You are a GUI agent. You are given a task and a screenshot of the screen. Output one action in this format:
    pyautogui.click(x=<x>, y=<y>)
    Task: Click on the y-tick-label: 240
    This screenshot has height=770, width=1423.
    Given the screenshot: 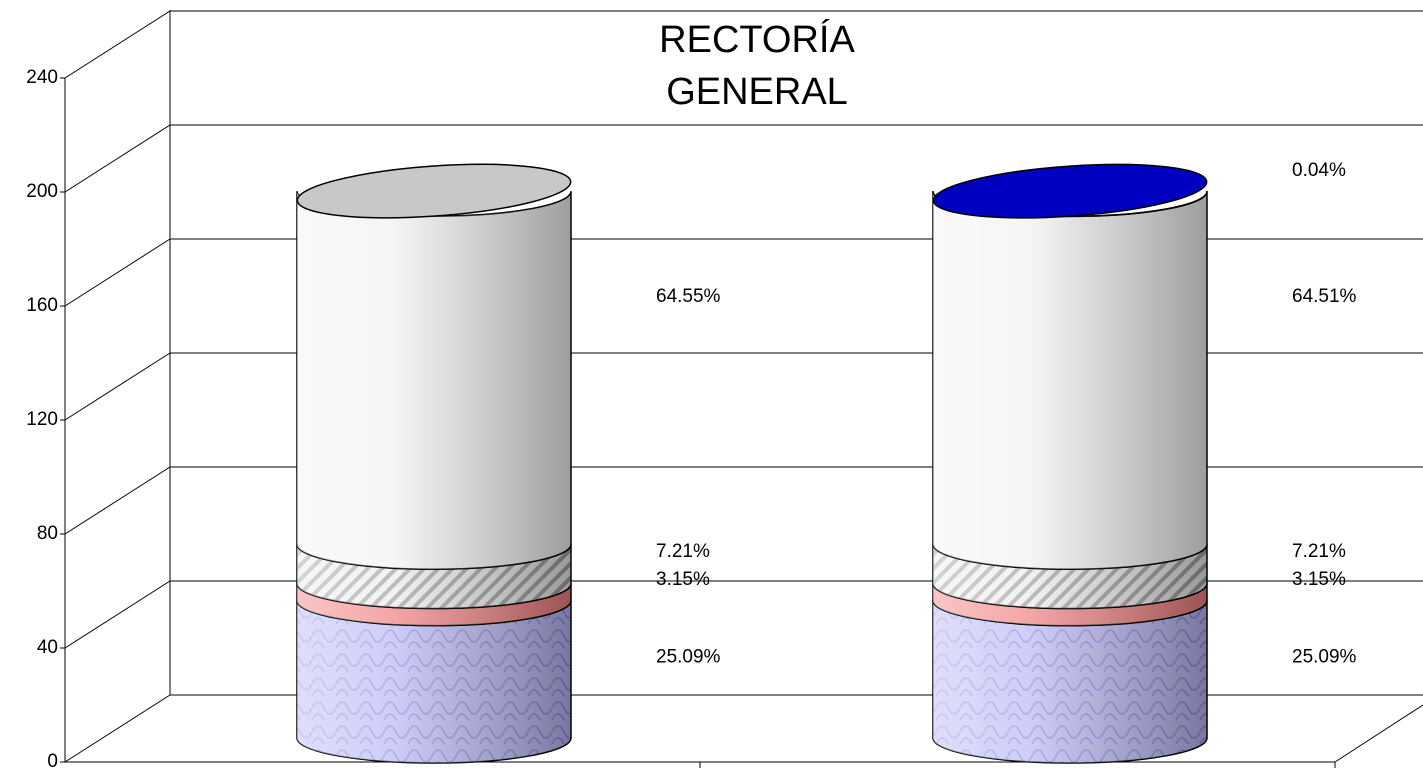 What is the action you would take?
    pyautogui.click(x=42, y=77)
    